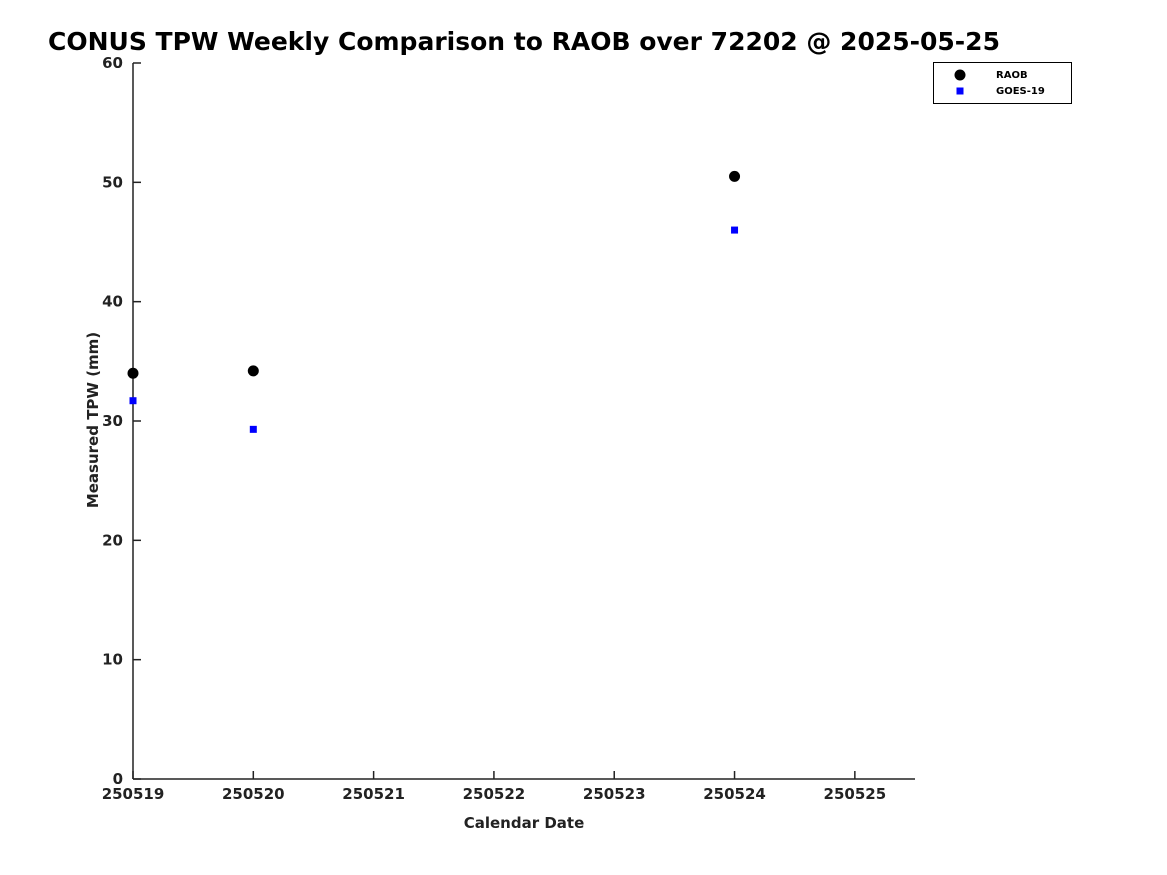 The image size is (1167, 875). I want to click on y-axis-label: Measured TPW (mm), so click(93, 420).